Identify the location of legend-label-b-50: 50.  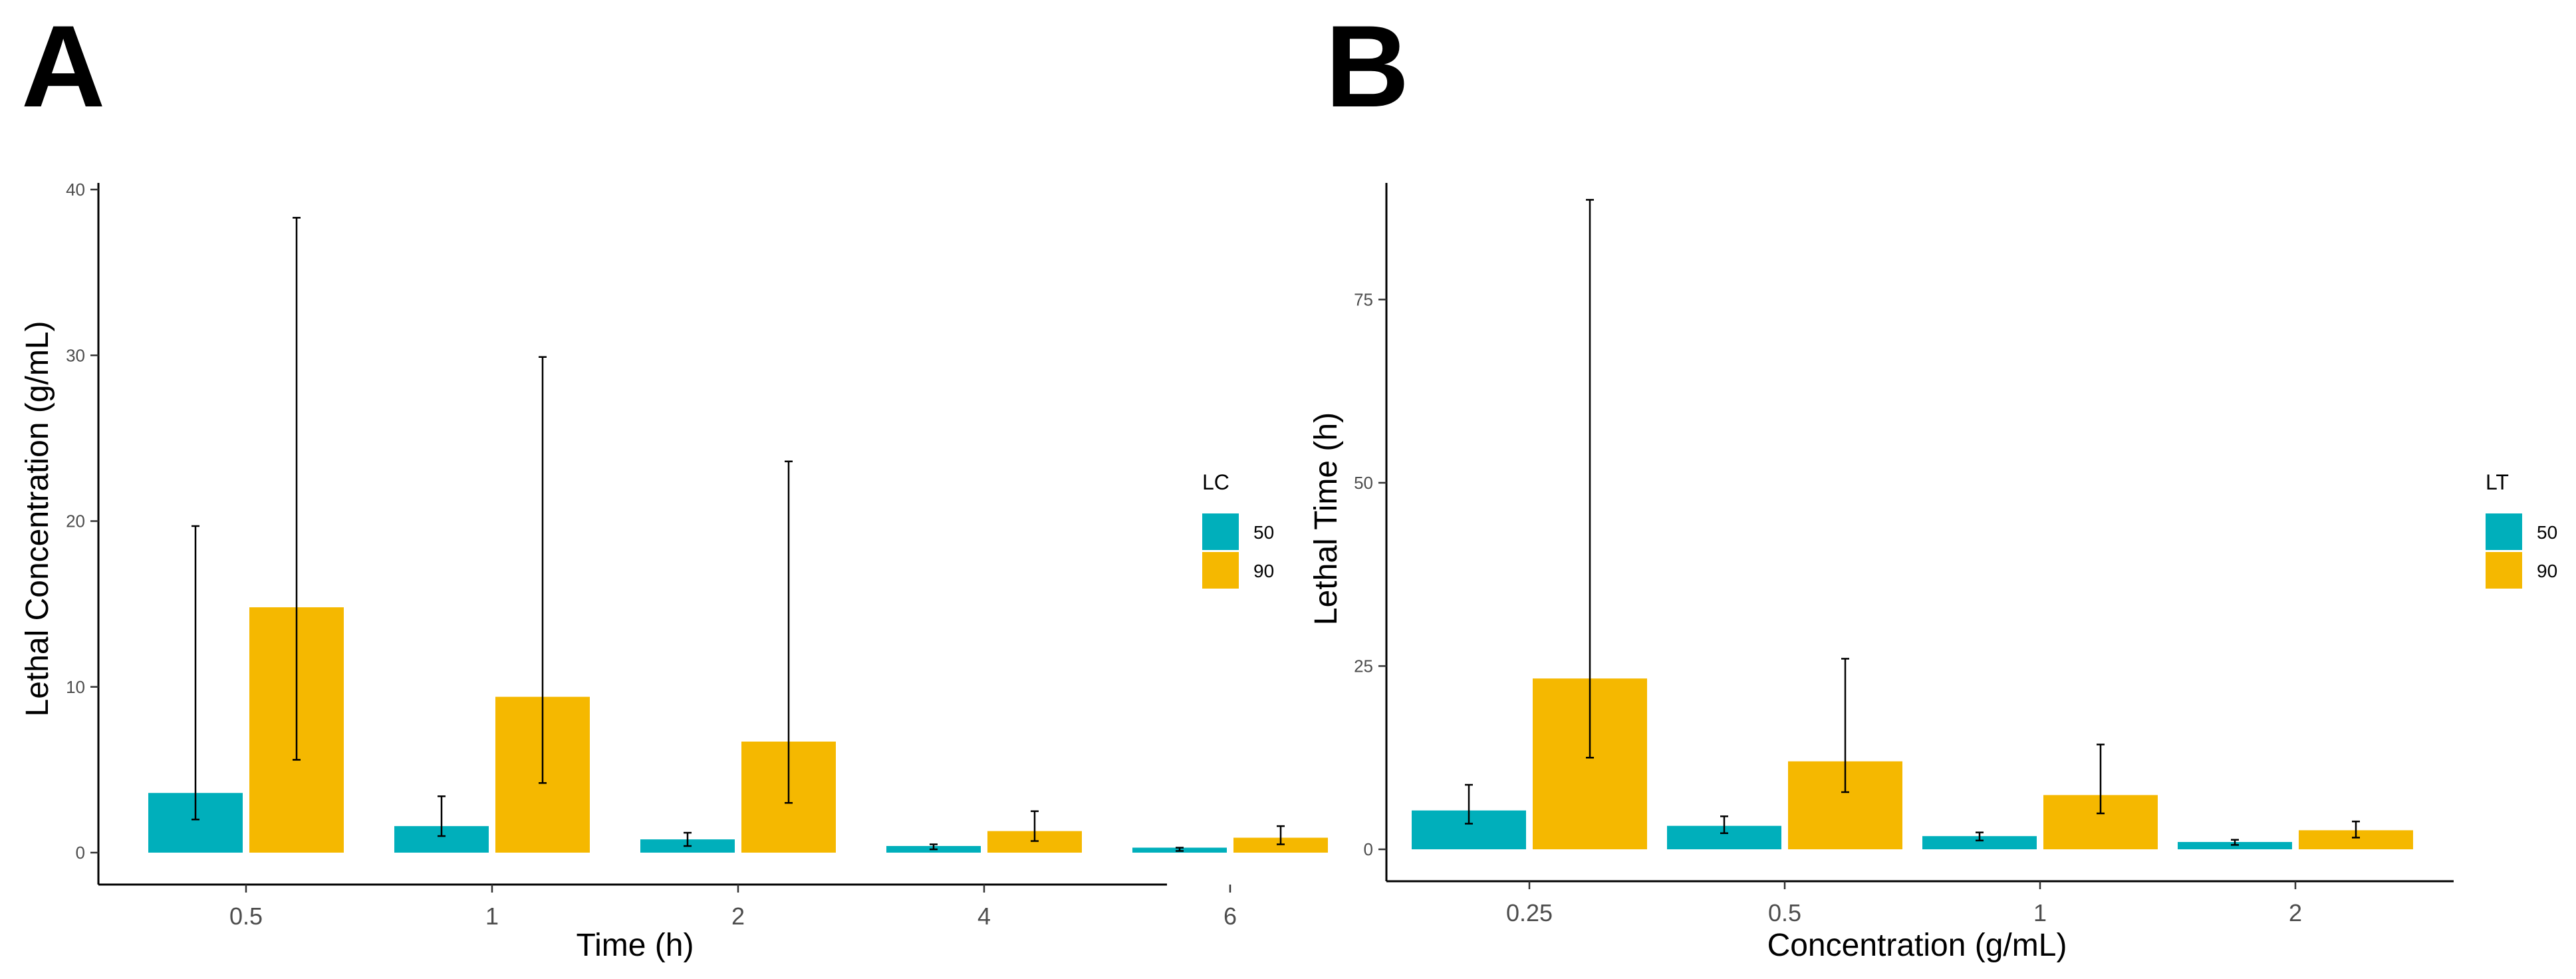
(2547, 533).